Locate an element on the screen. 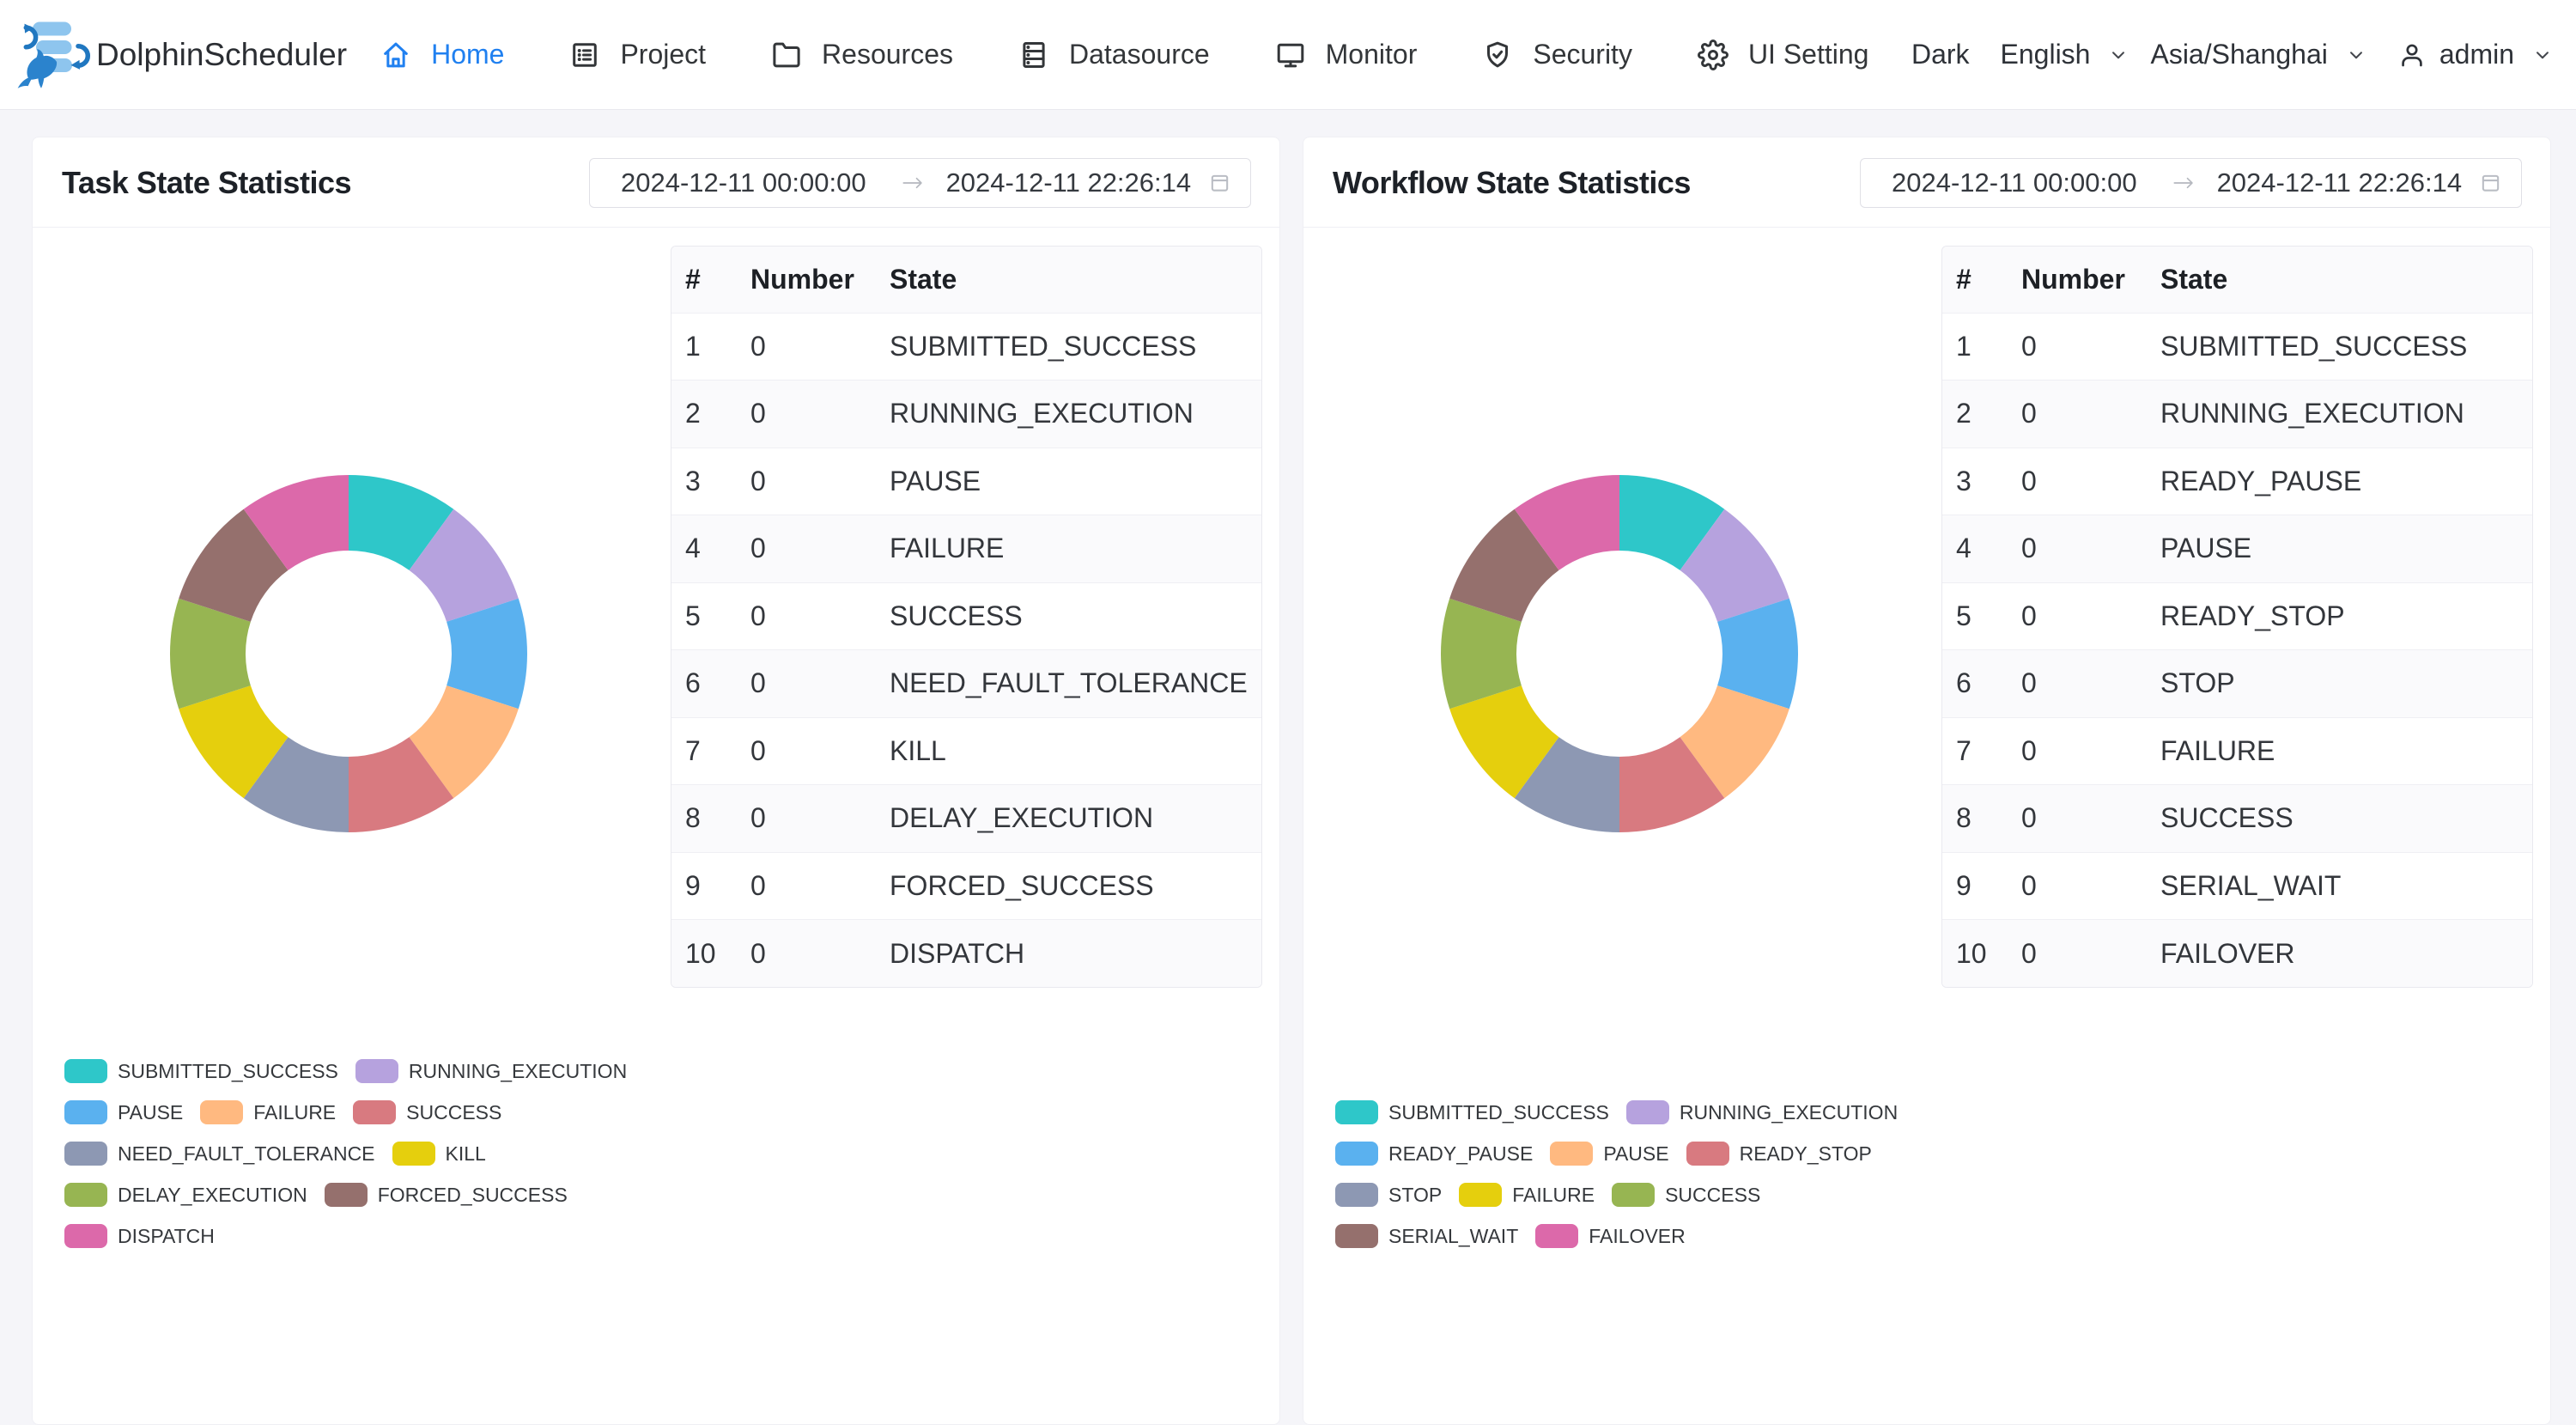  nav-item-security: Security is located at coordinates (1557, 55).